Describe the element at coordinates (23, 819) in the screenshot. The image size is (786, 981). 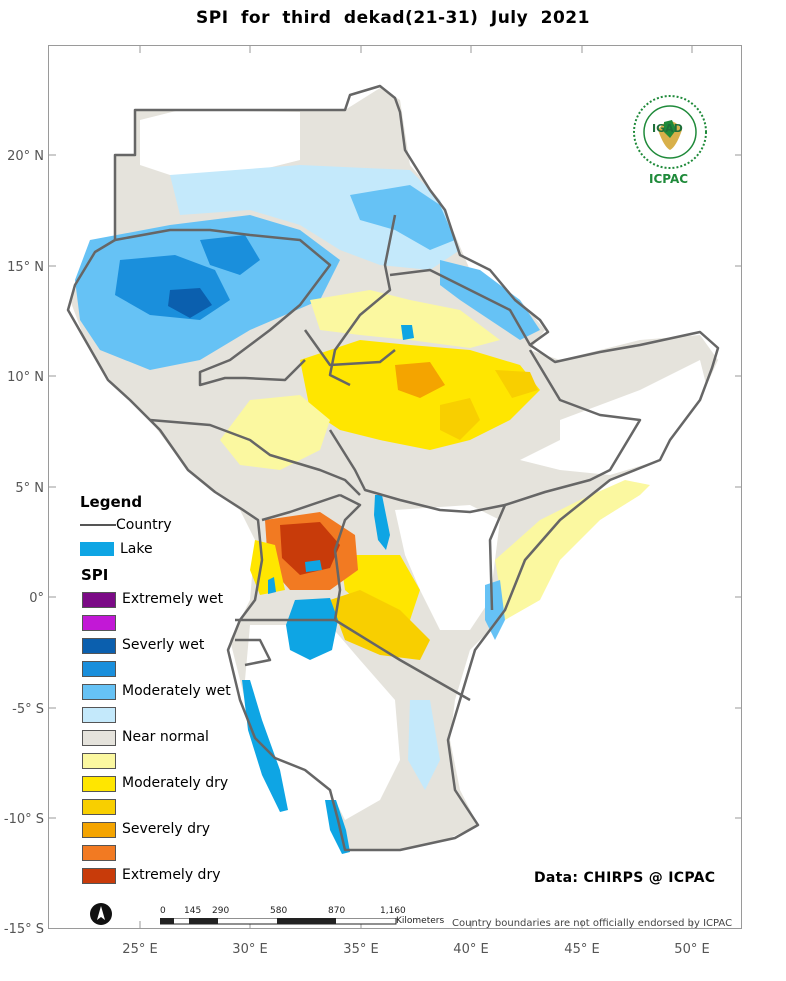
I see `lat-label-10s: -10° S` at that location.